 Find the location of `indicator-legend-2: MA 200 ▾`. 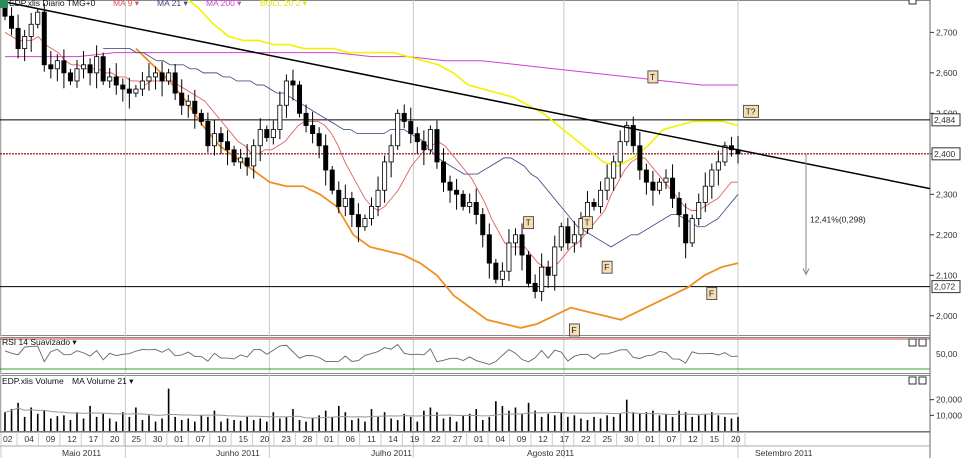

indicator-legend-2: MA 200 ▾ is located at coordinates (224, 4).